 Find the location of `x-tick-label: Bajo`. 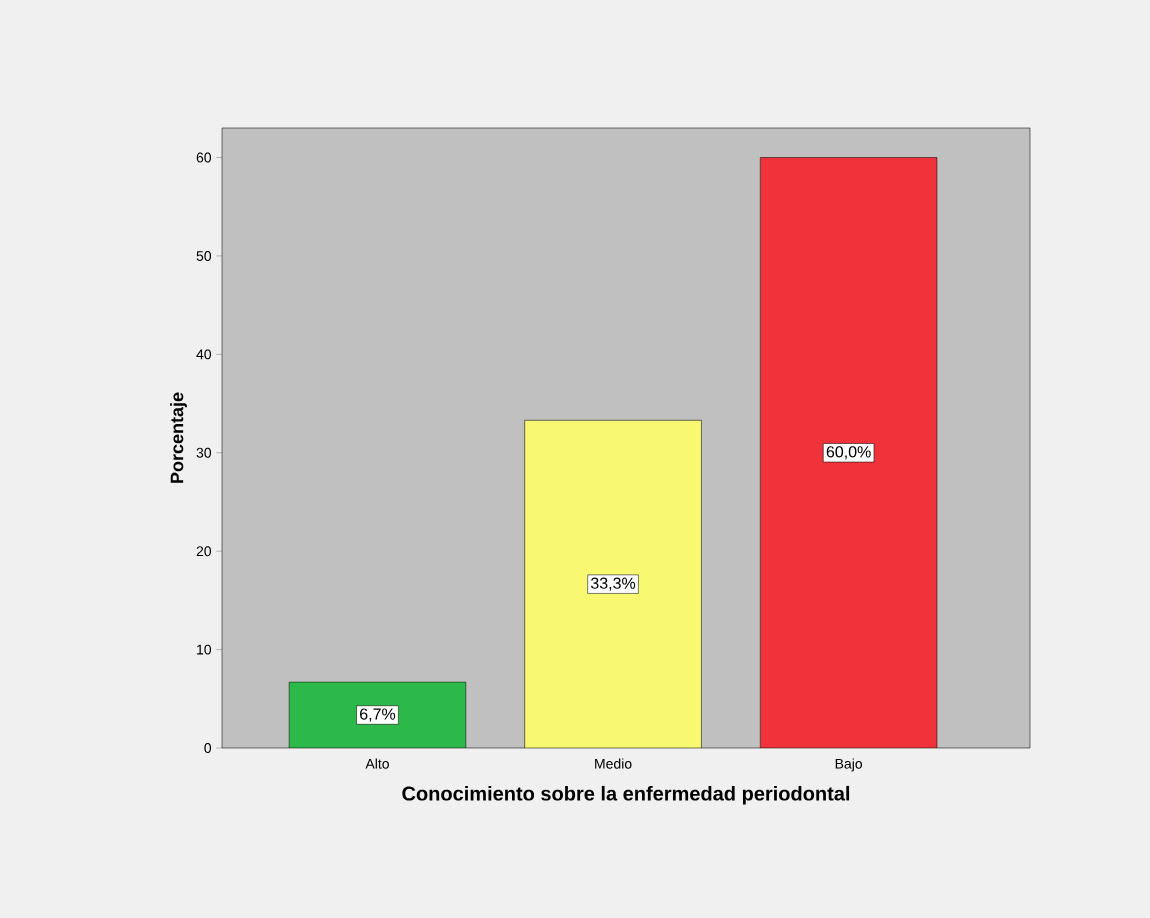

x-tick-label: Bajo is located at coordinates (849, 765).